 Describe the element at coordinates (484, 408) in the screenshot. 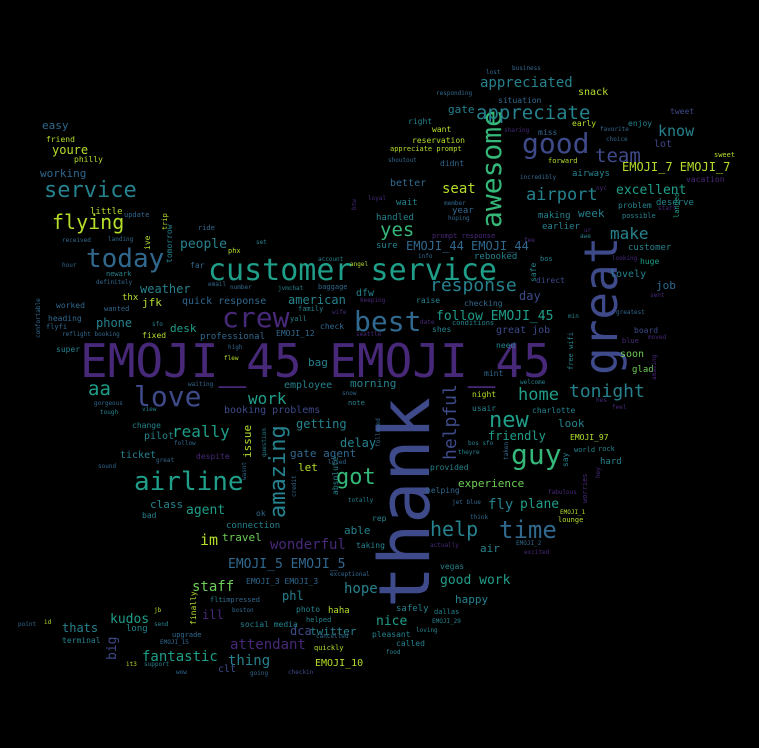

I see `cloud-word: usair` at that location.